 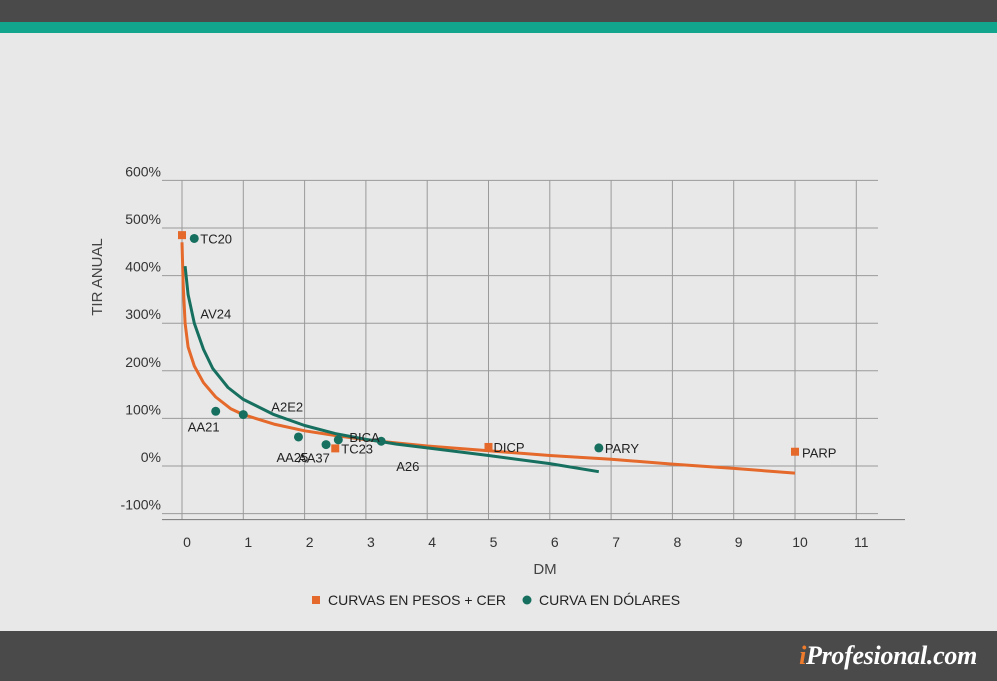 What do you see at coordinates (891, 655) in the screenshot?
I see `brand-logo-name: Profesional.com` at bounding box center [891, 655].